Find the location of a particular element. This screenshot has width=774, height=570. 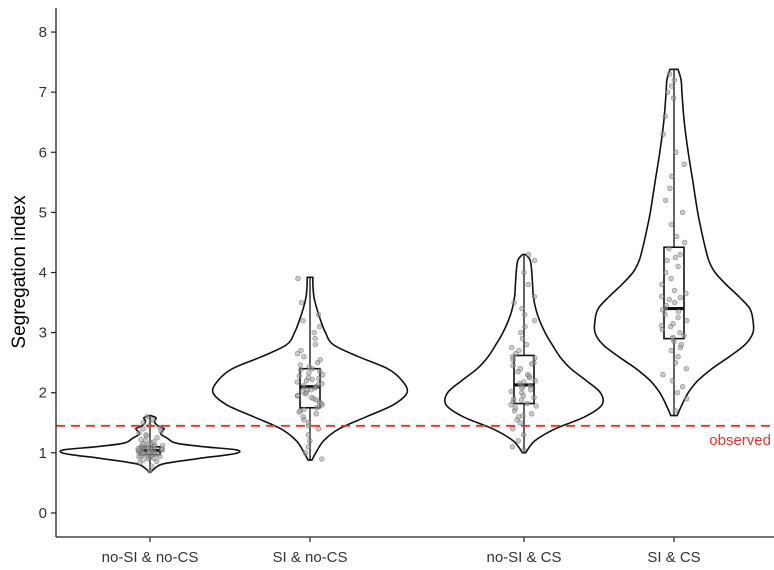

y-tick-label: 3 is located at coordinates (43, 333).